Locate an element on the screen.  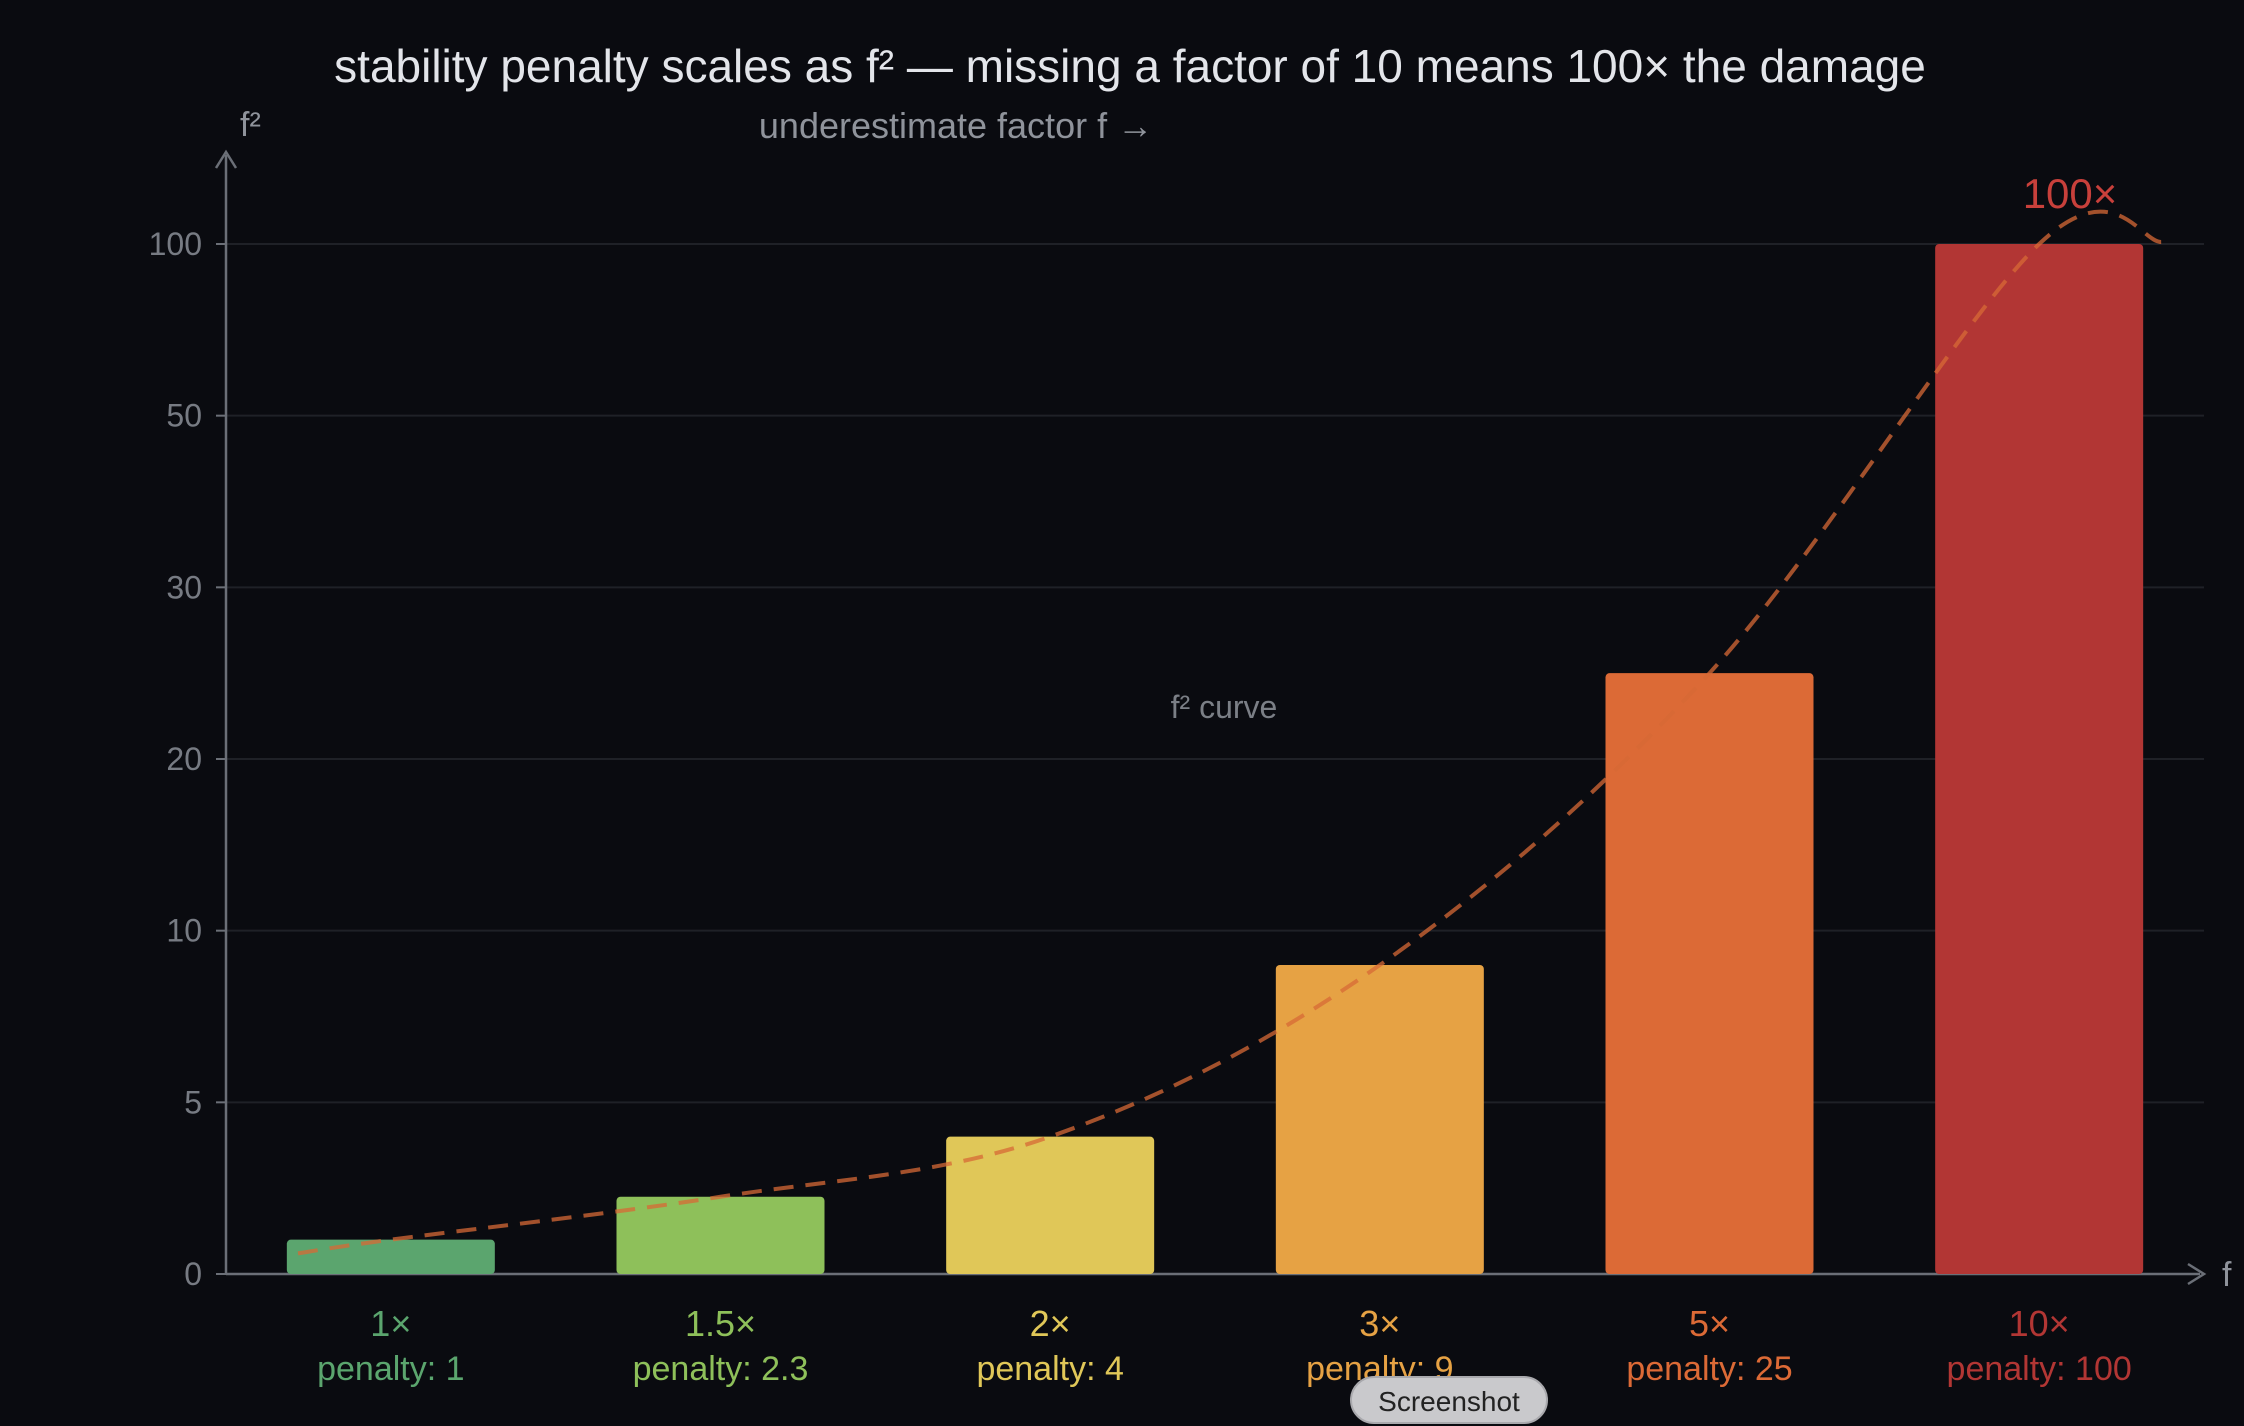
category-label: 5× is located at coordinates (1709, 1323).